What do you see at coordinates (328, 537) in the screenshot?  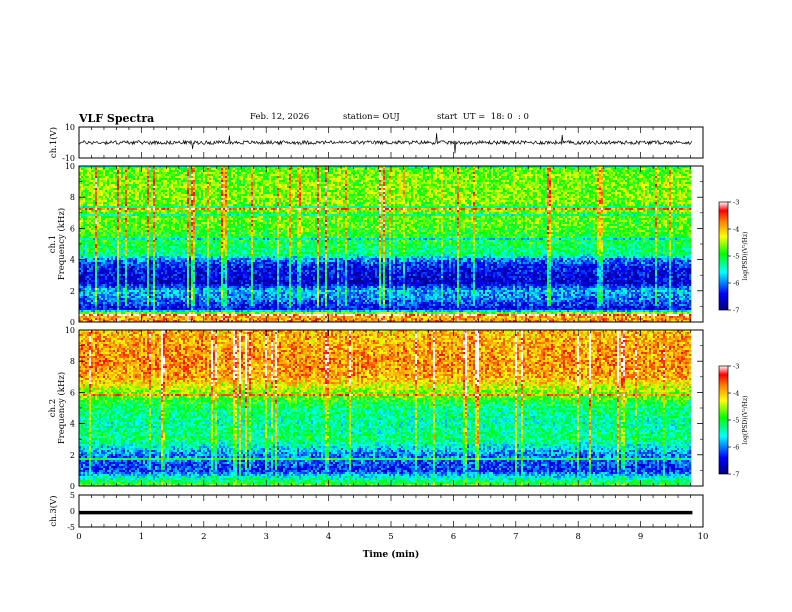 I see `x-tick-label: 4` at bounding box center [328, 537].